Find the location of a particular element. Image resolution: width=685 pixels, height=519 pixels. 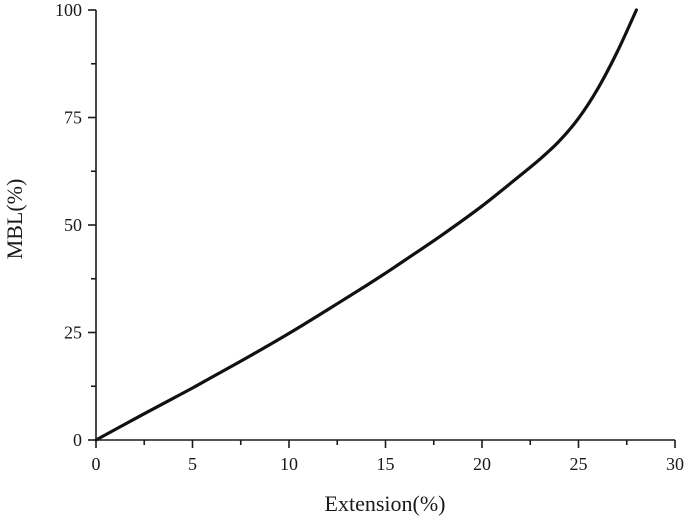

x-tick-label: 25 is located at coordinates (579, 464).